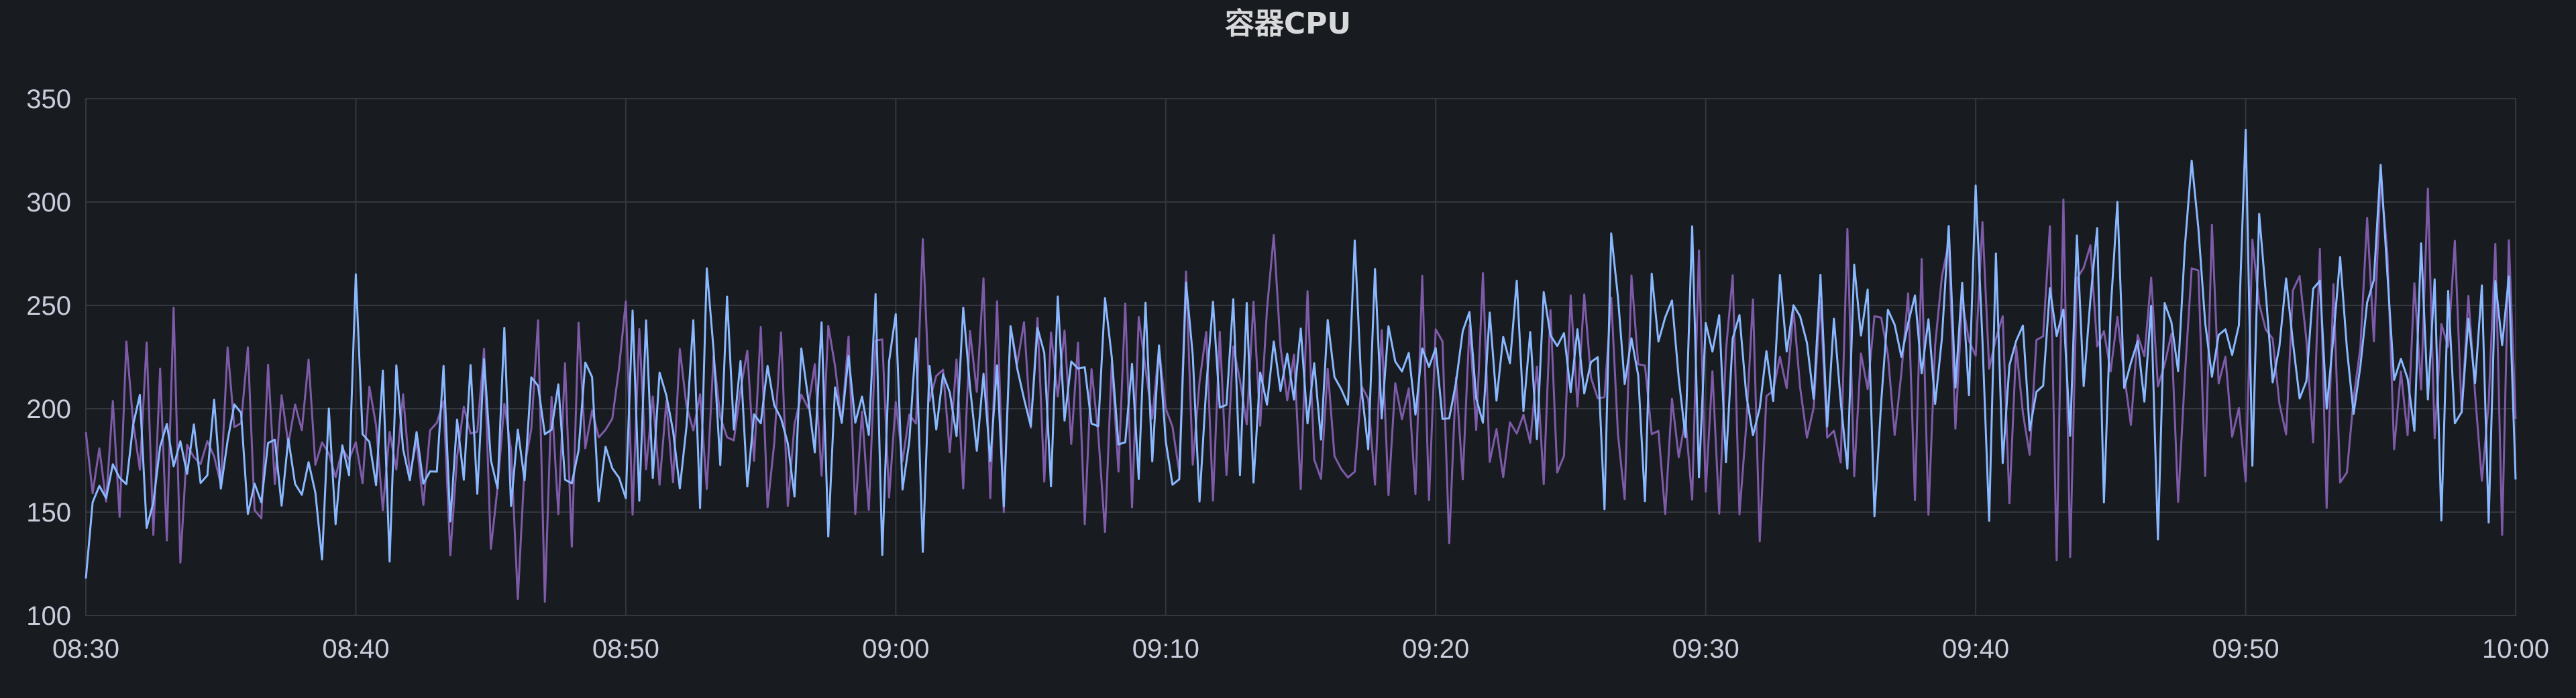  I want to click on y-tick-label: 100, so click(48, 616).